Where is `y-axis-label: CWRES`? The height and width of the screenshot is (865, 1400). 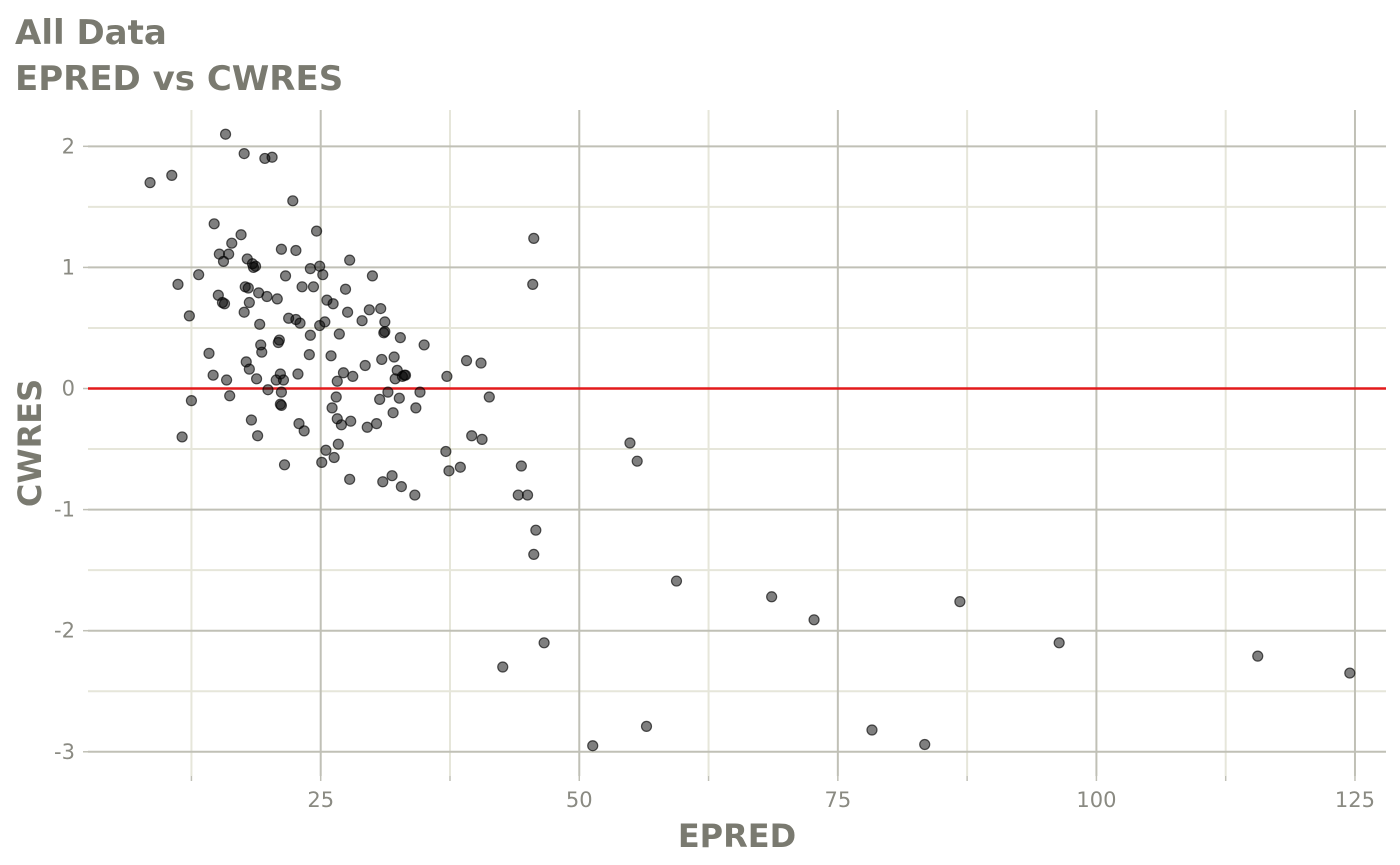
y-axis-label: CWRES is located at coordinates (30, 443).